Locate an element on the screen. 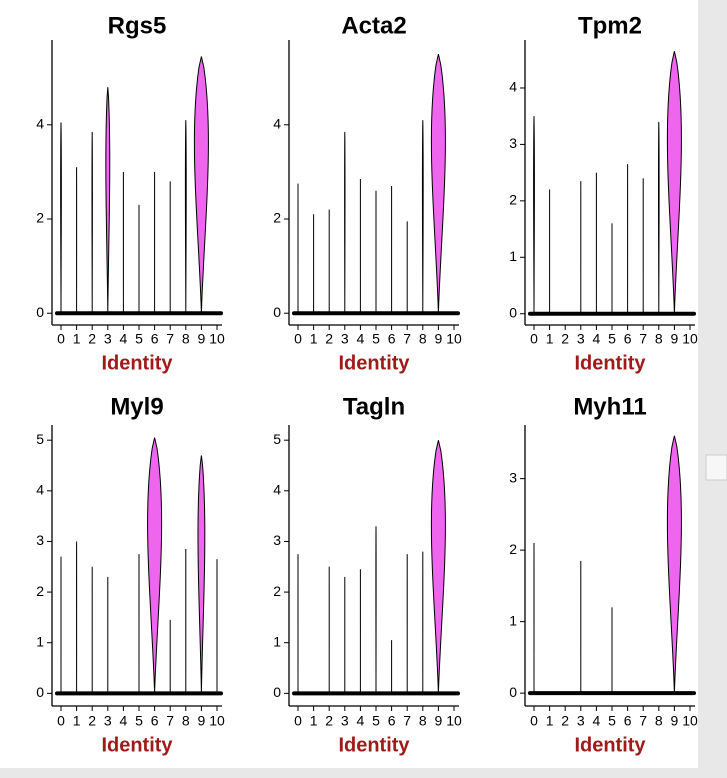 The width and height of the screenshot is (727, 778). panel-title: Tpm2 is located at coordinates (610, 25).